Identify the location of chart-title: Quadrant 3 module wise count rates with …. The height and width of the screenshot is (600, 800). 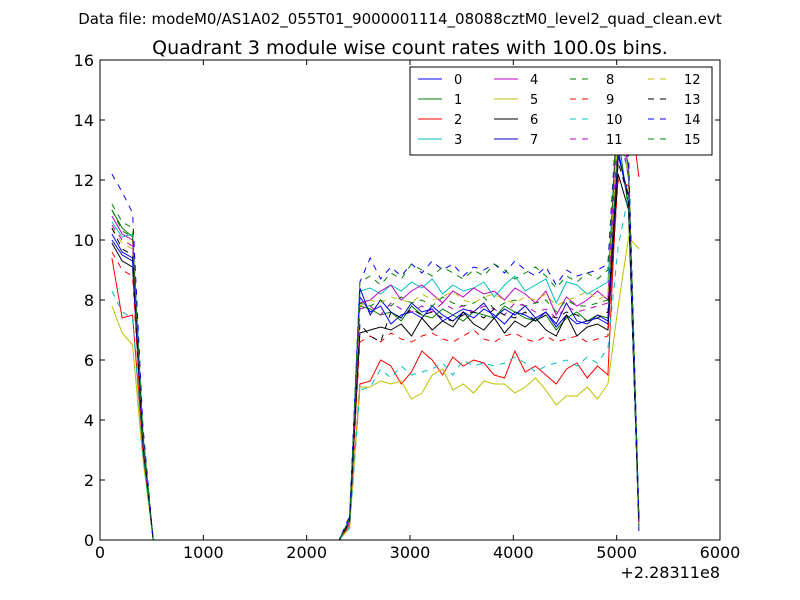
(410, 48).